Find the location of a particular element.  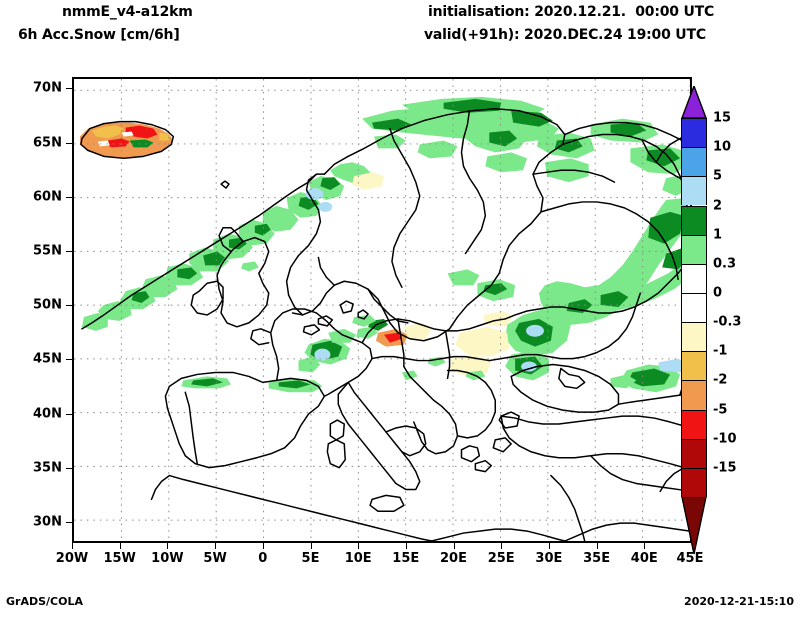

footer-credit: GrADS/COLA is located at coordinates (44, 601).